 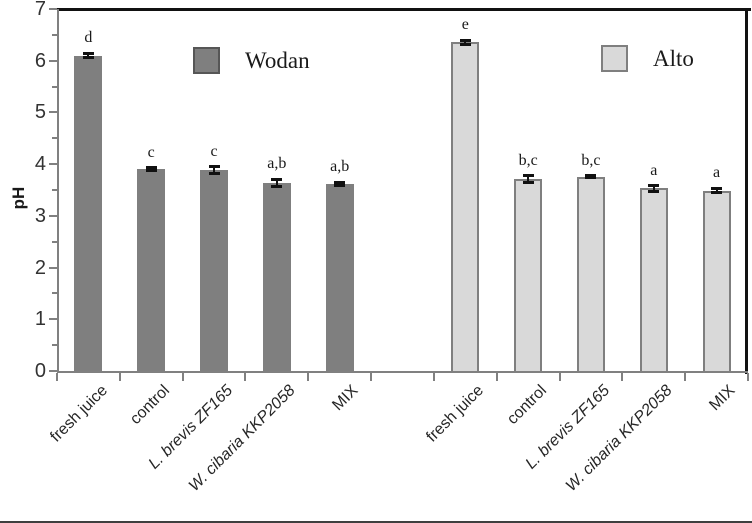 I want to click on legend-swatch-alto, so click(x=614, y=58).